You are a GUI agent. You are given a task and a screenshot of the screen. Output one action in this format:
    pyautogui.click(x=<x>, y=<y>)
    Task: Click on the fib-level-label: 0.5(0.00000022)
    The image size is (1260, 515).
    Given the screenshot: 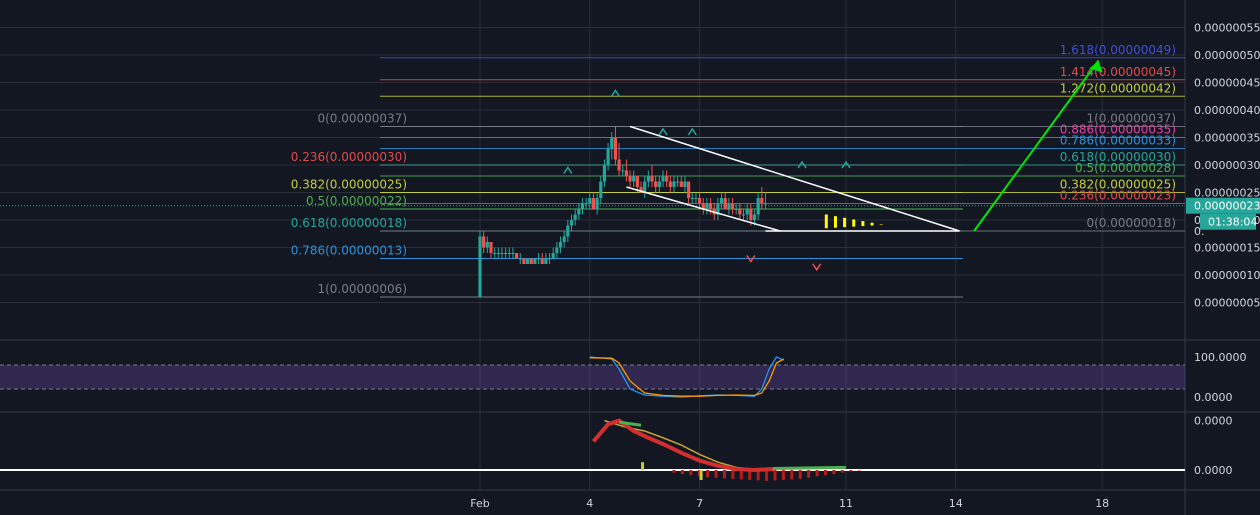 What is the action you would take?
    pyautogui.click(x=356, y=201)
    